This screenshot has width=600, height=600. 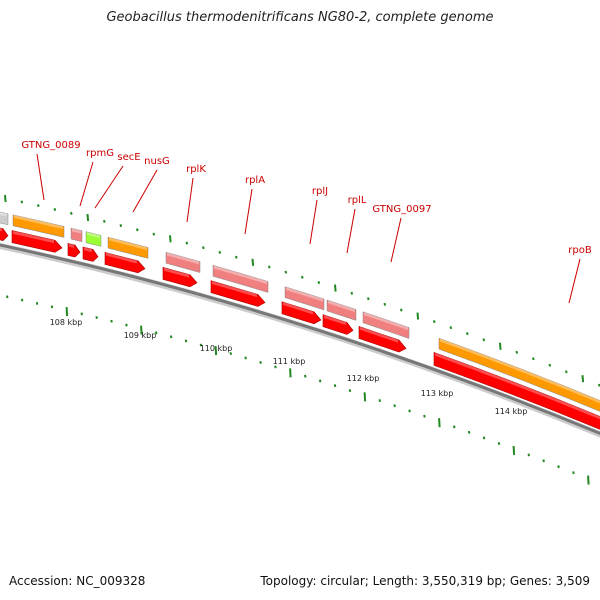 What do you see at coordinates (401, 209) in the screenshot?
I see `gene-label-GTNG_0097: GTNG_0097` at bounding box center [401, 209].